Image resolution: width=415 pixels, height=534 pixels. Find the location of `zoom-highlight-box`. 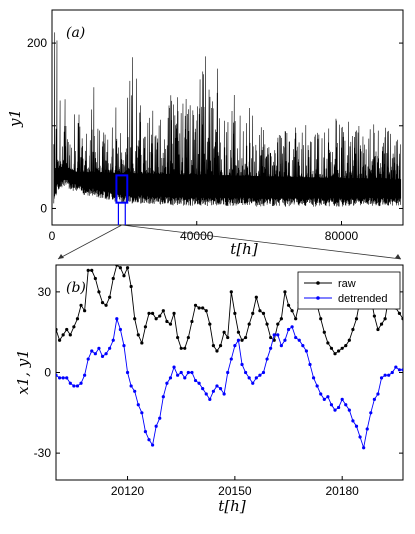

zoom-highlight-box is located at coordinates (122, 189).